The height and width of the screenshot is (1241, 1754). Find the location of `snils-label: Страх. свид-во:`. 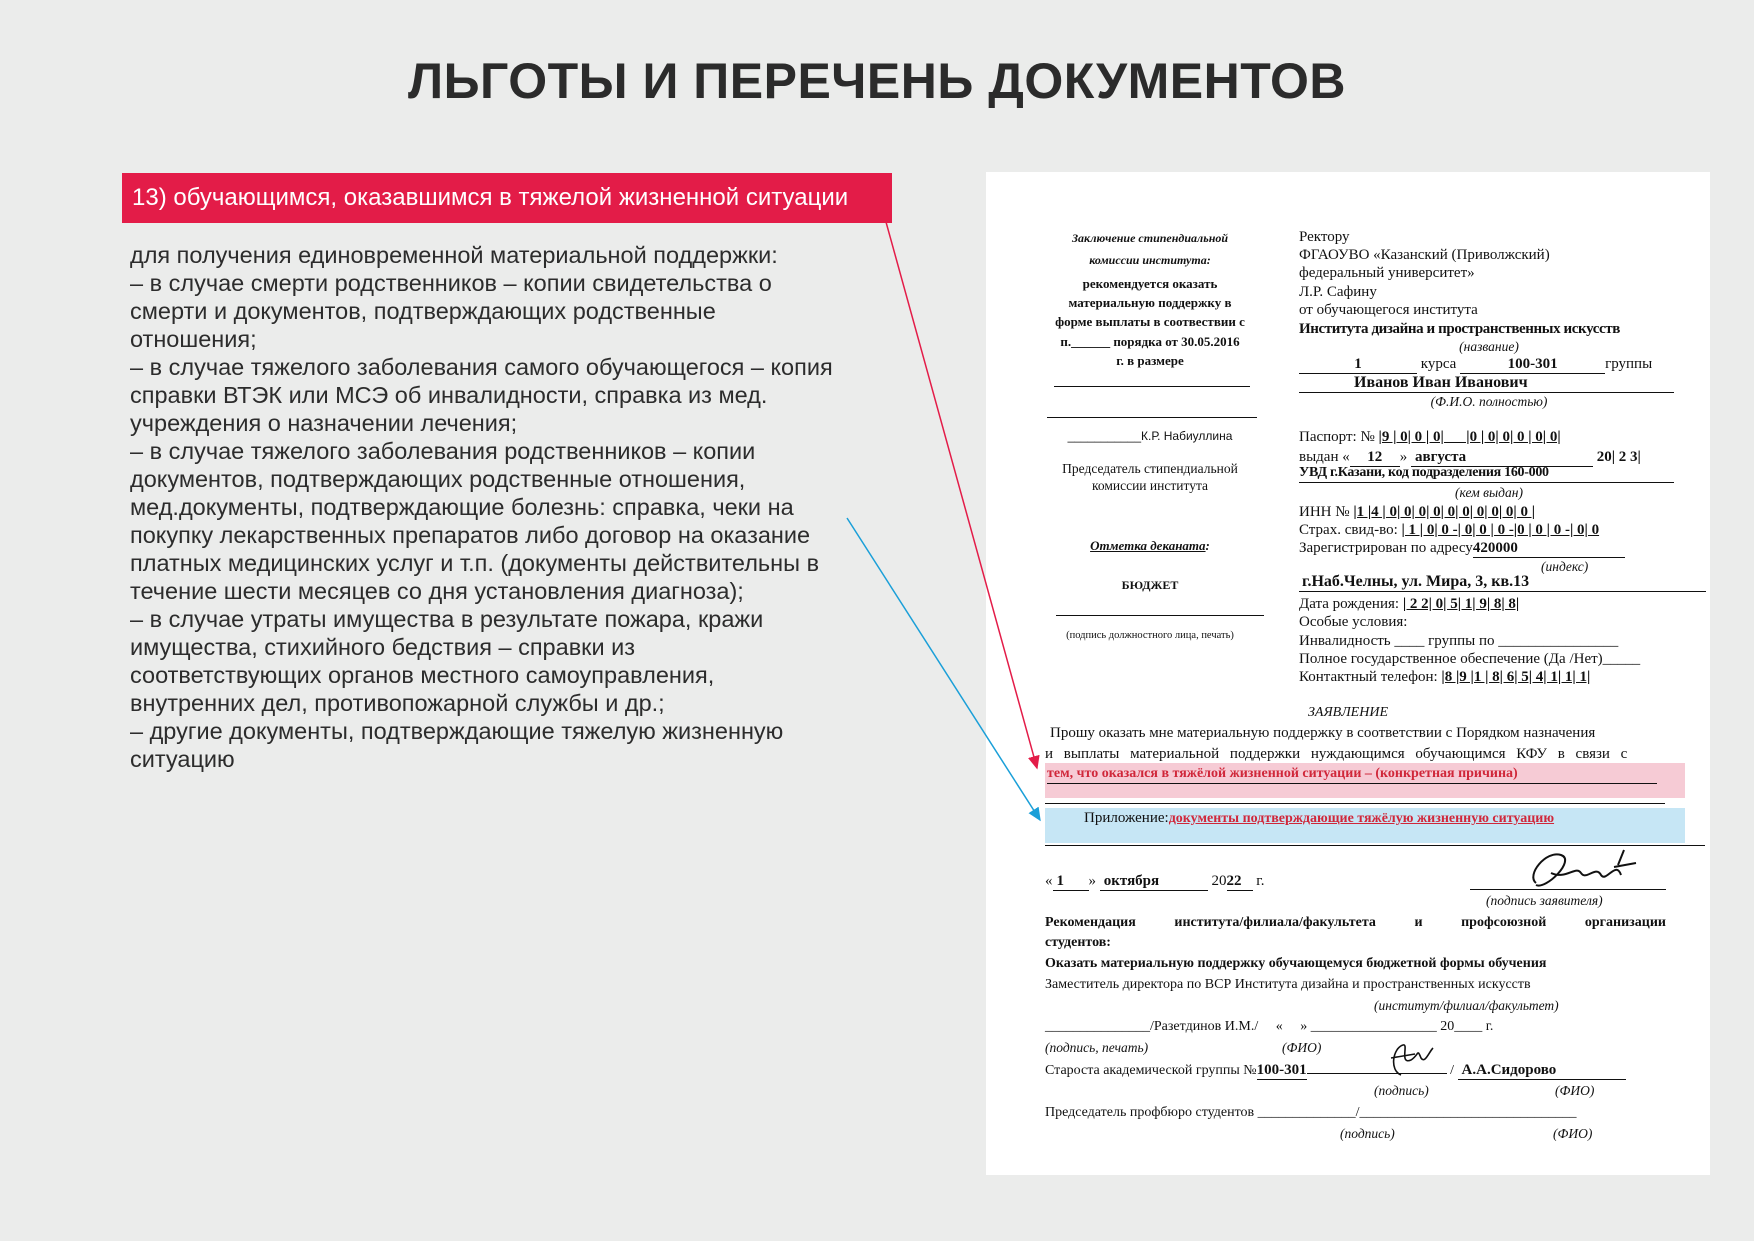

snils-label: Страх. свид-во: is located at coordinates (1348, 530).